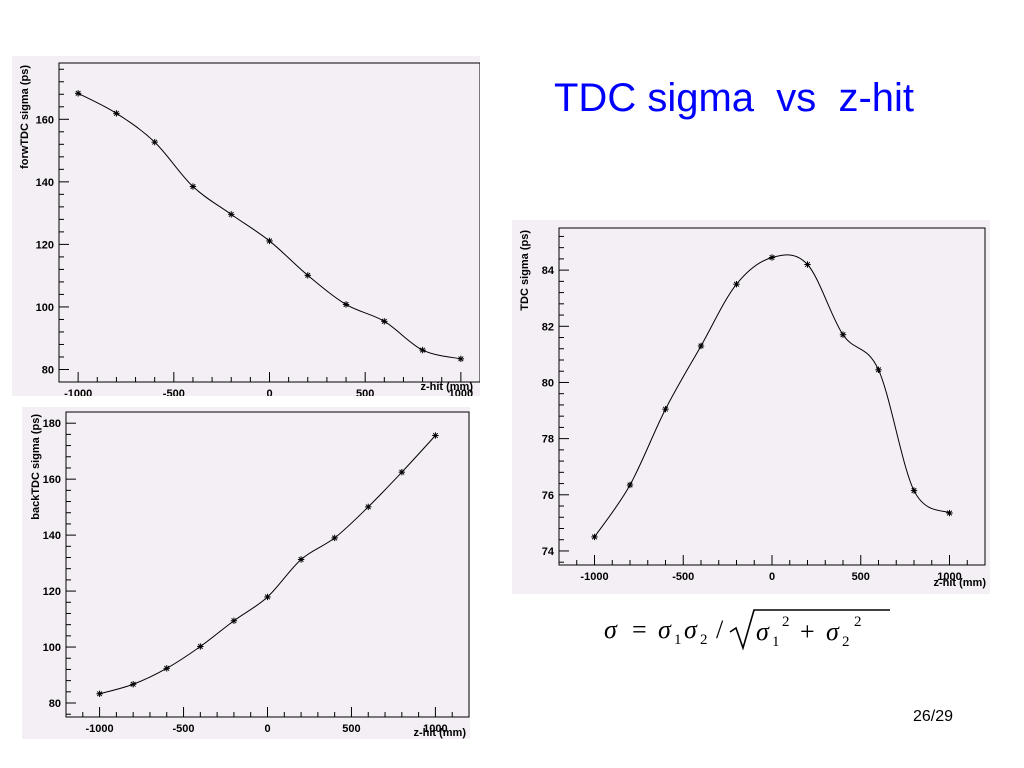 Image resolution: width=1024 pixels, height=768 pixels. Describe the element at coordinates (665, 629) in the screenshot. I see `formula-num-a: σ` at that location.